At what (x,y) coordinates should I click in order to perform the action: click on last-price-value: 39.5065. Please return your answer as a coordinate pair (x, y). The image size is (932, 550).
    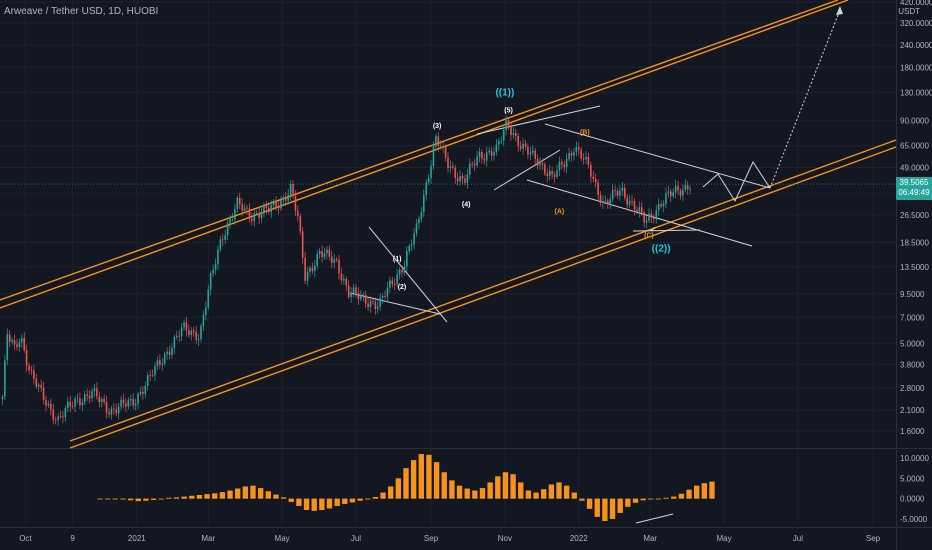
    Looking at the image, I should click on (914, 182).